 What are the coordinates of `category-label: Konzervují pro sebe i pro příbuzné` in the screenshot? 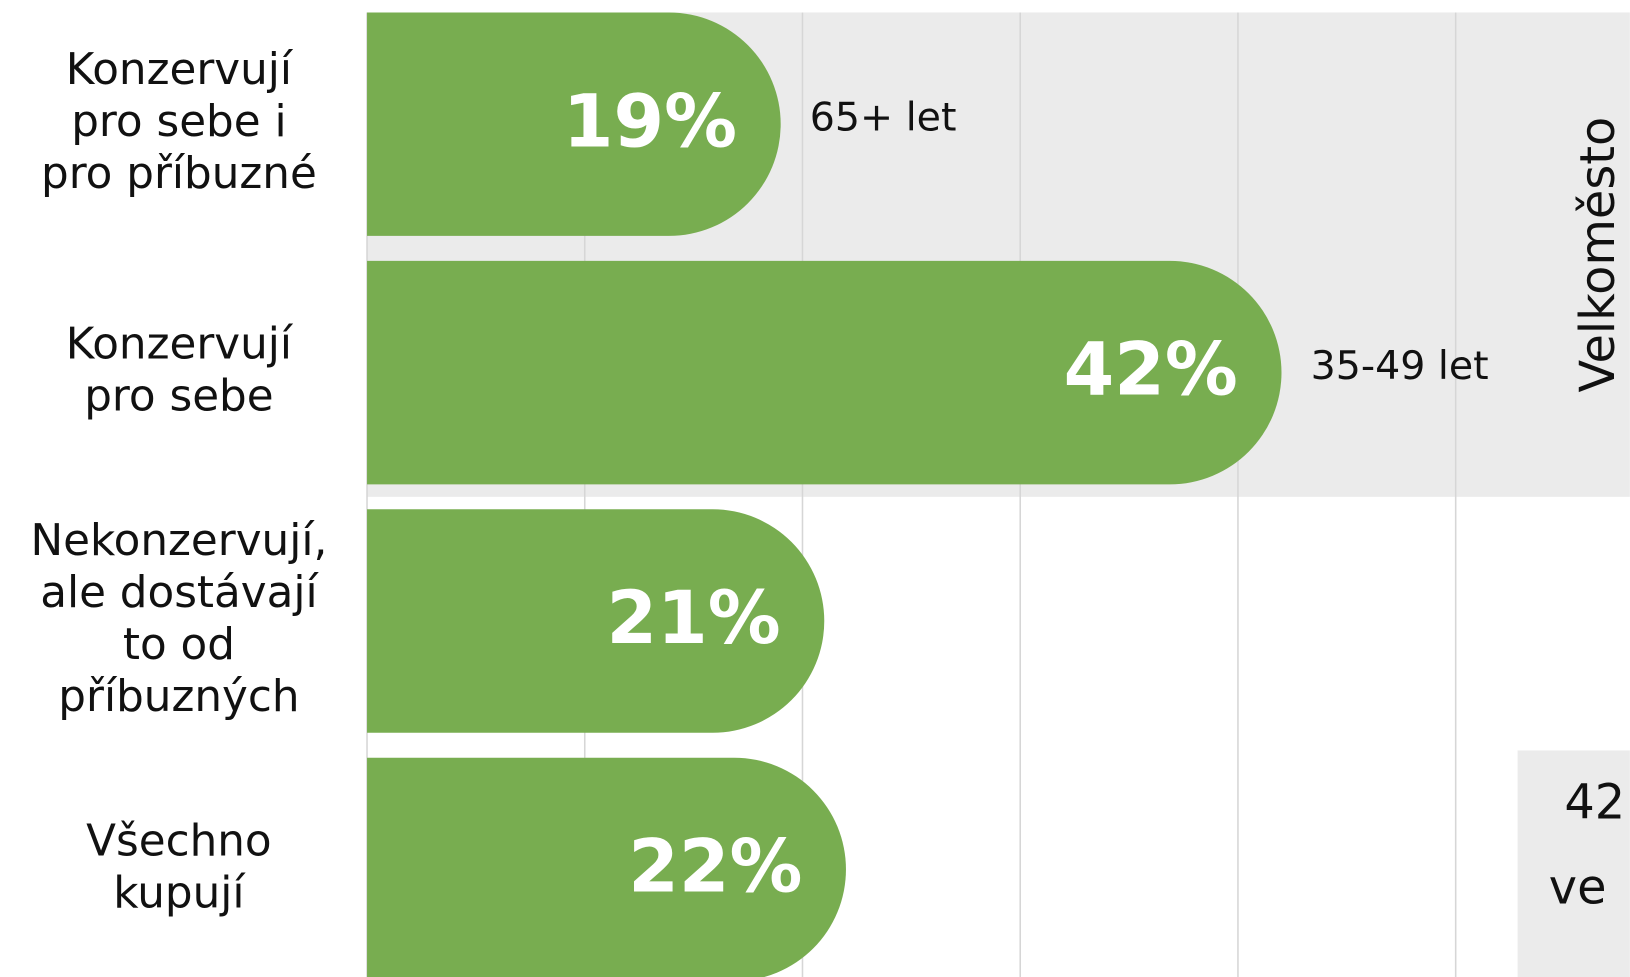 It's located at (179, 121).